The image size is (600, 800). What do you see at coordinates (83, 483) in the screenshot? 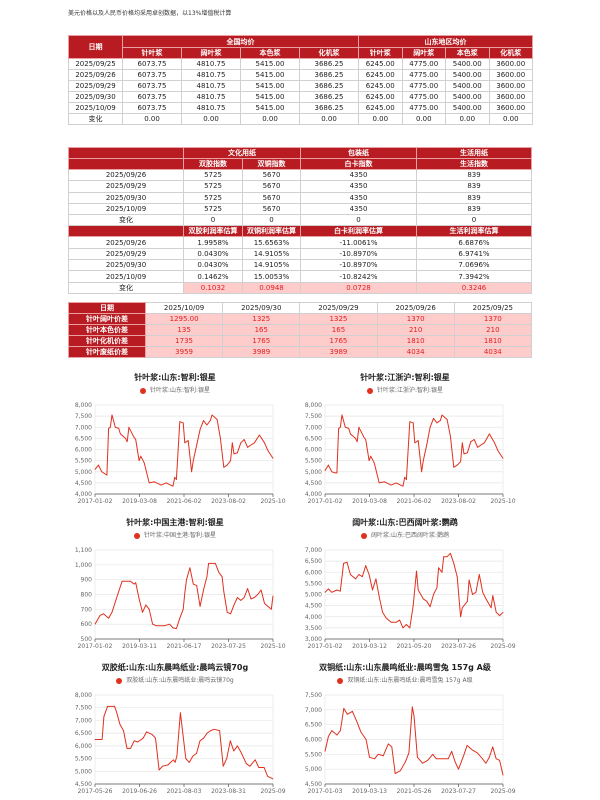
I see `y-tick-label: 4,500` at bounding box center [83, 483].